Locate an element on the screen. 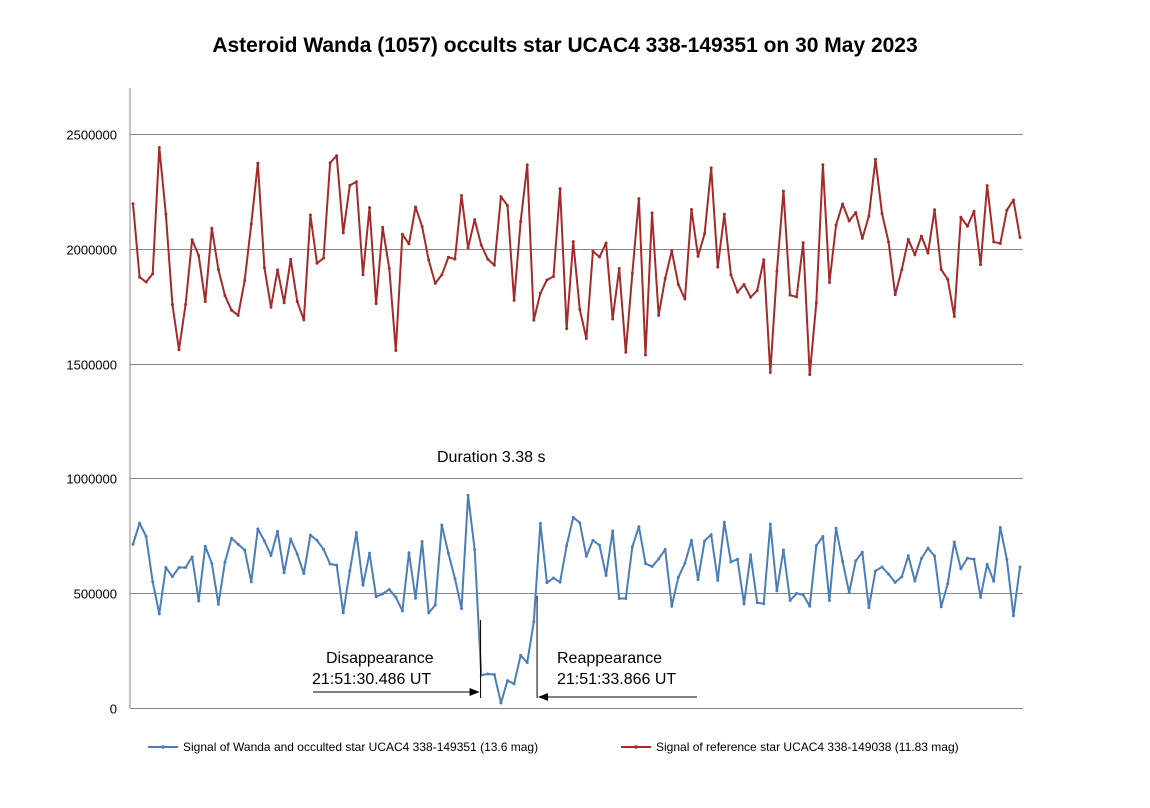 Image resolution: width=1150 pixels, height=808 pixels. y-tick-label: 1500000 is located at coordinates (91, 365).